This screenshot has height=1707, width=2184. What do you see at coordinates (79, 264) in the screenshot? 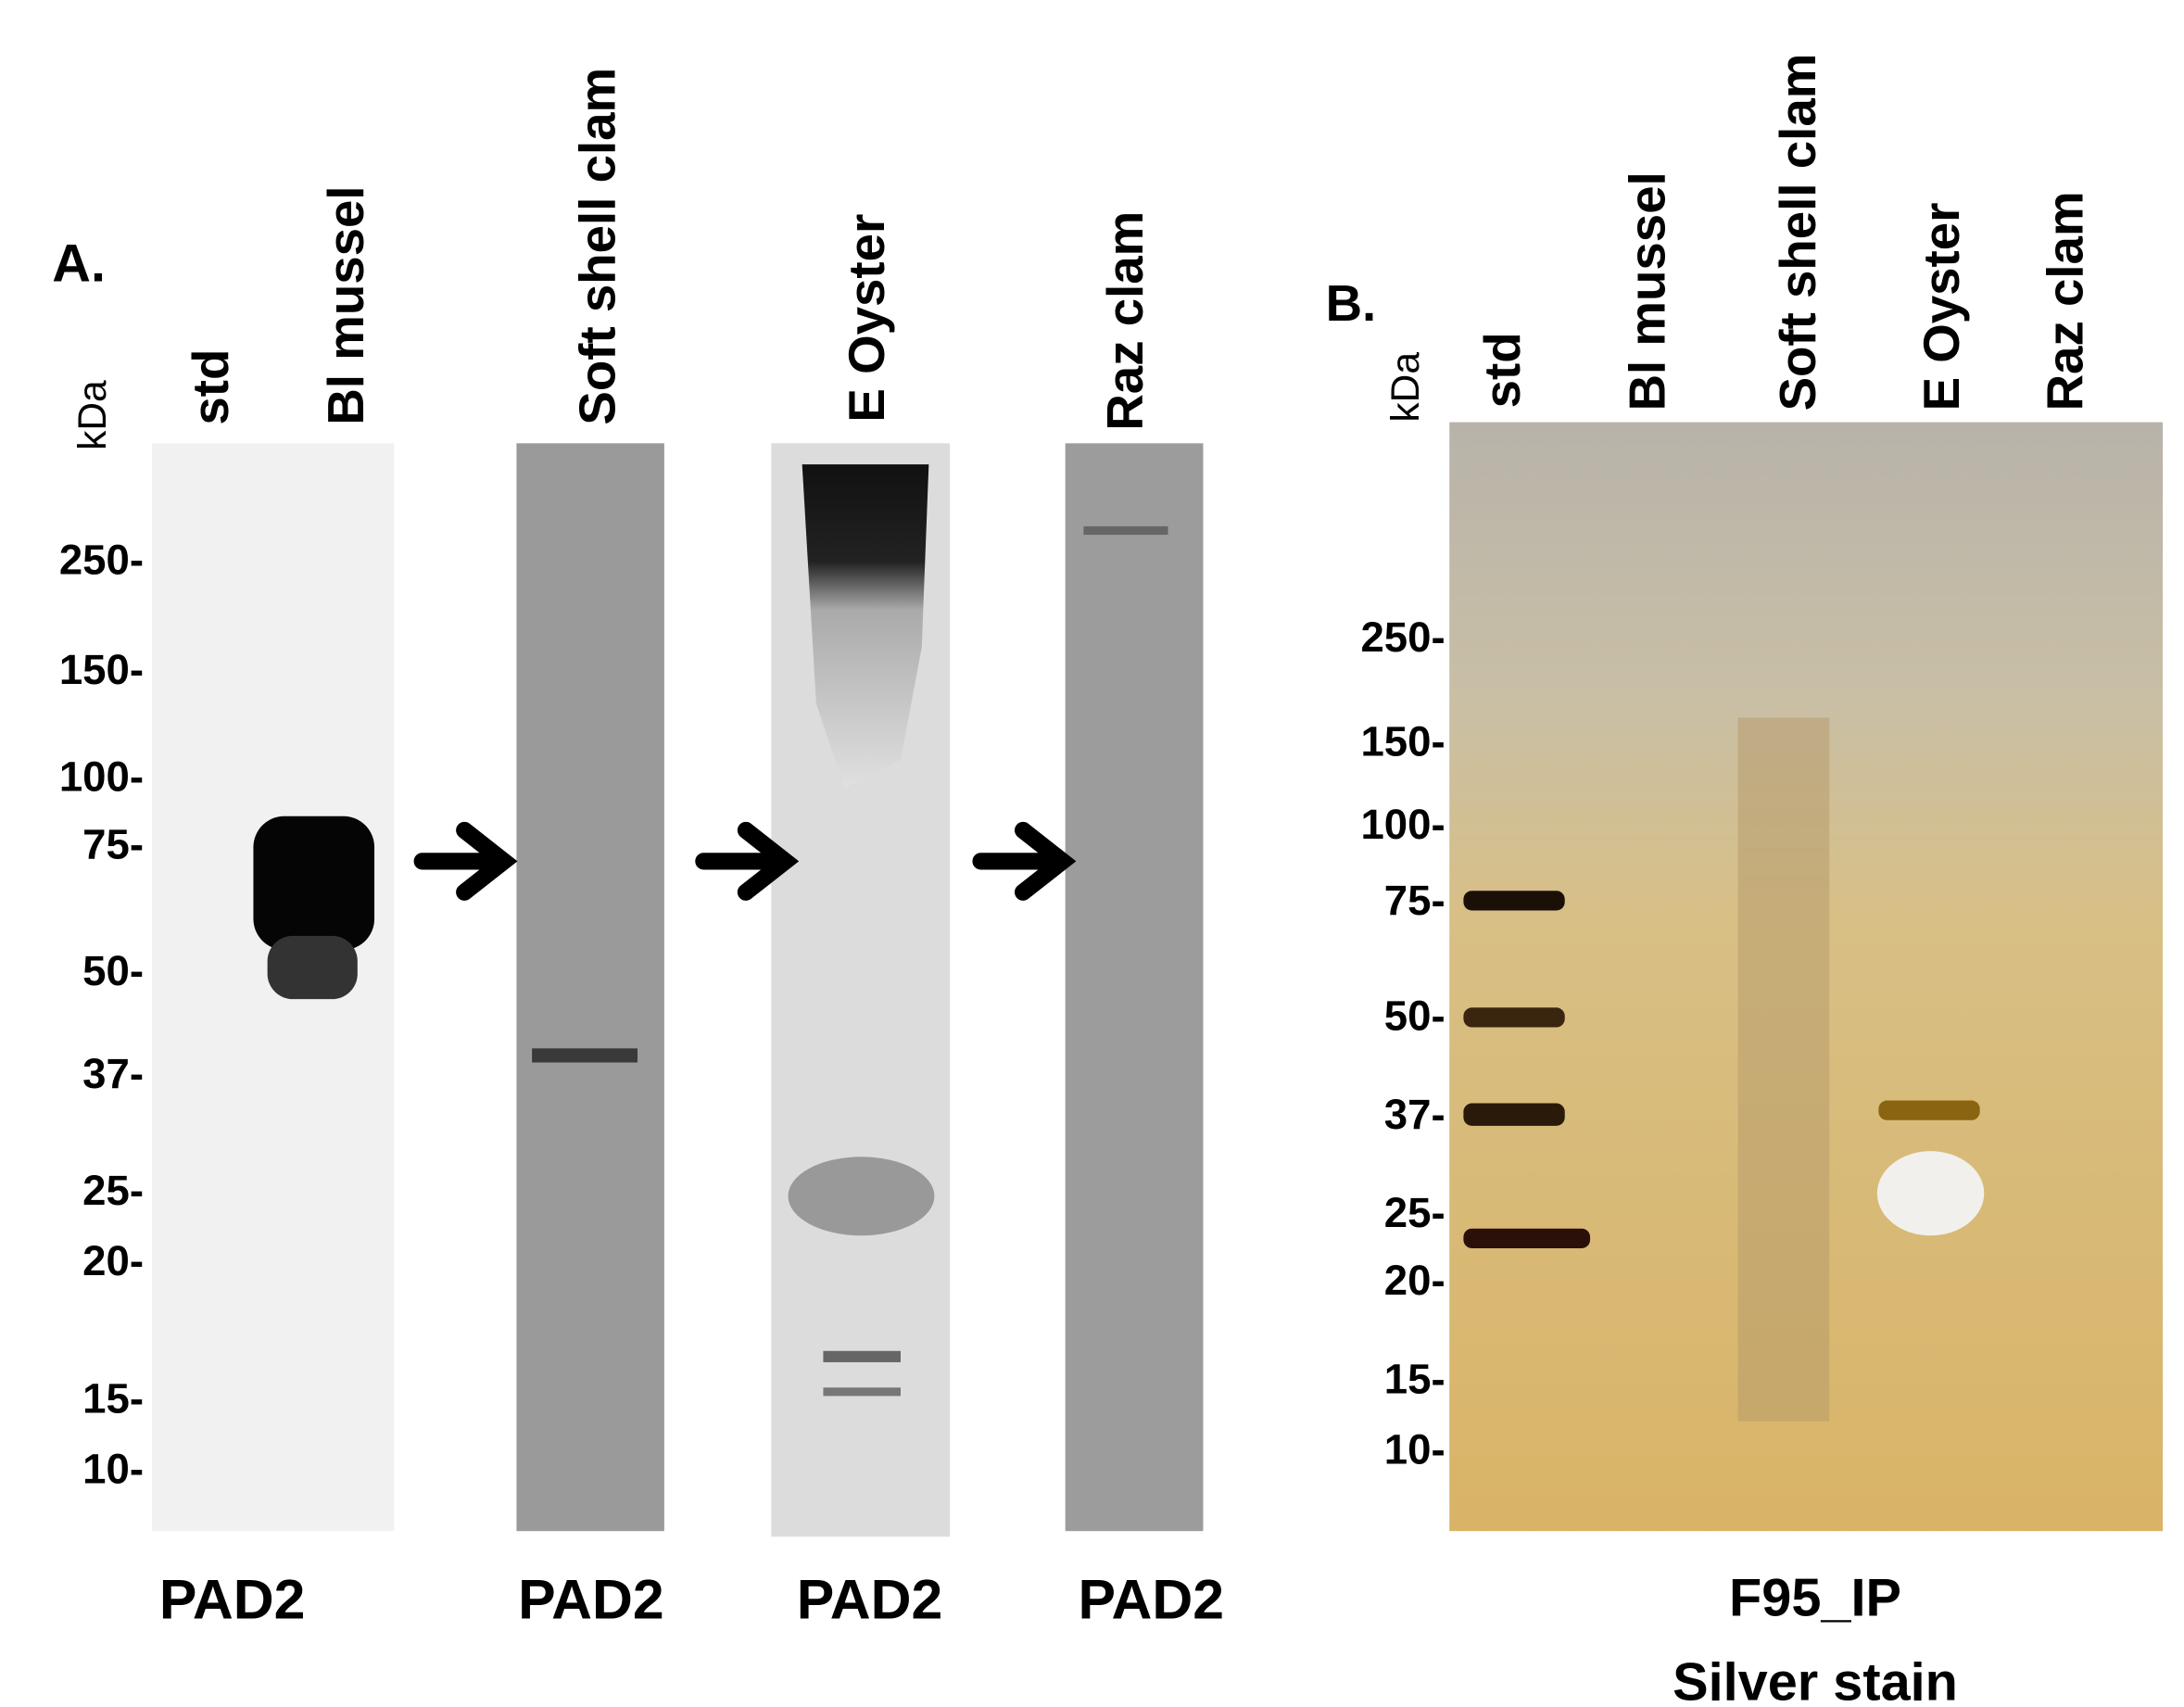
I see `panel-label: A.` at bounding box center [79, 264].